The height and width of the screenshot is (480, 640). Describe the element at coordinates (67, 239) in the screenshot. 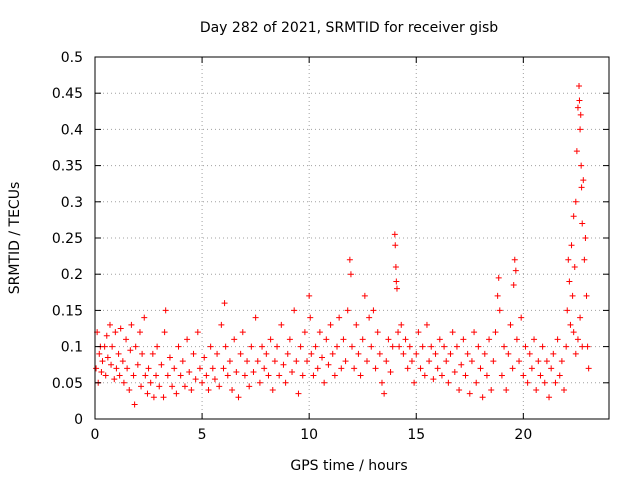

I see `y-tick-label: 0.25` at that location.